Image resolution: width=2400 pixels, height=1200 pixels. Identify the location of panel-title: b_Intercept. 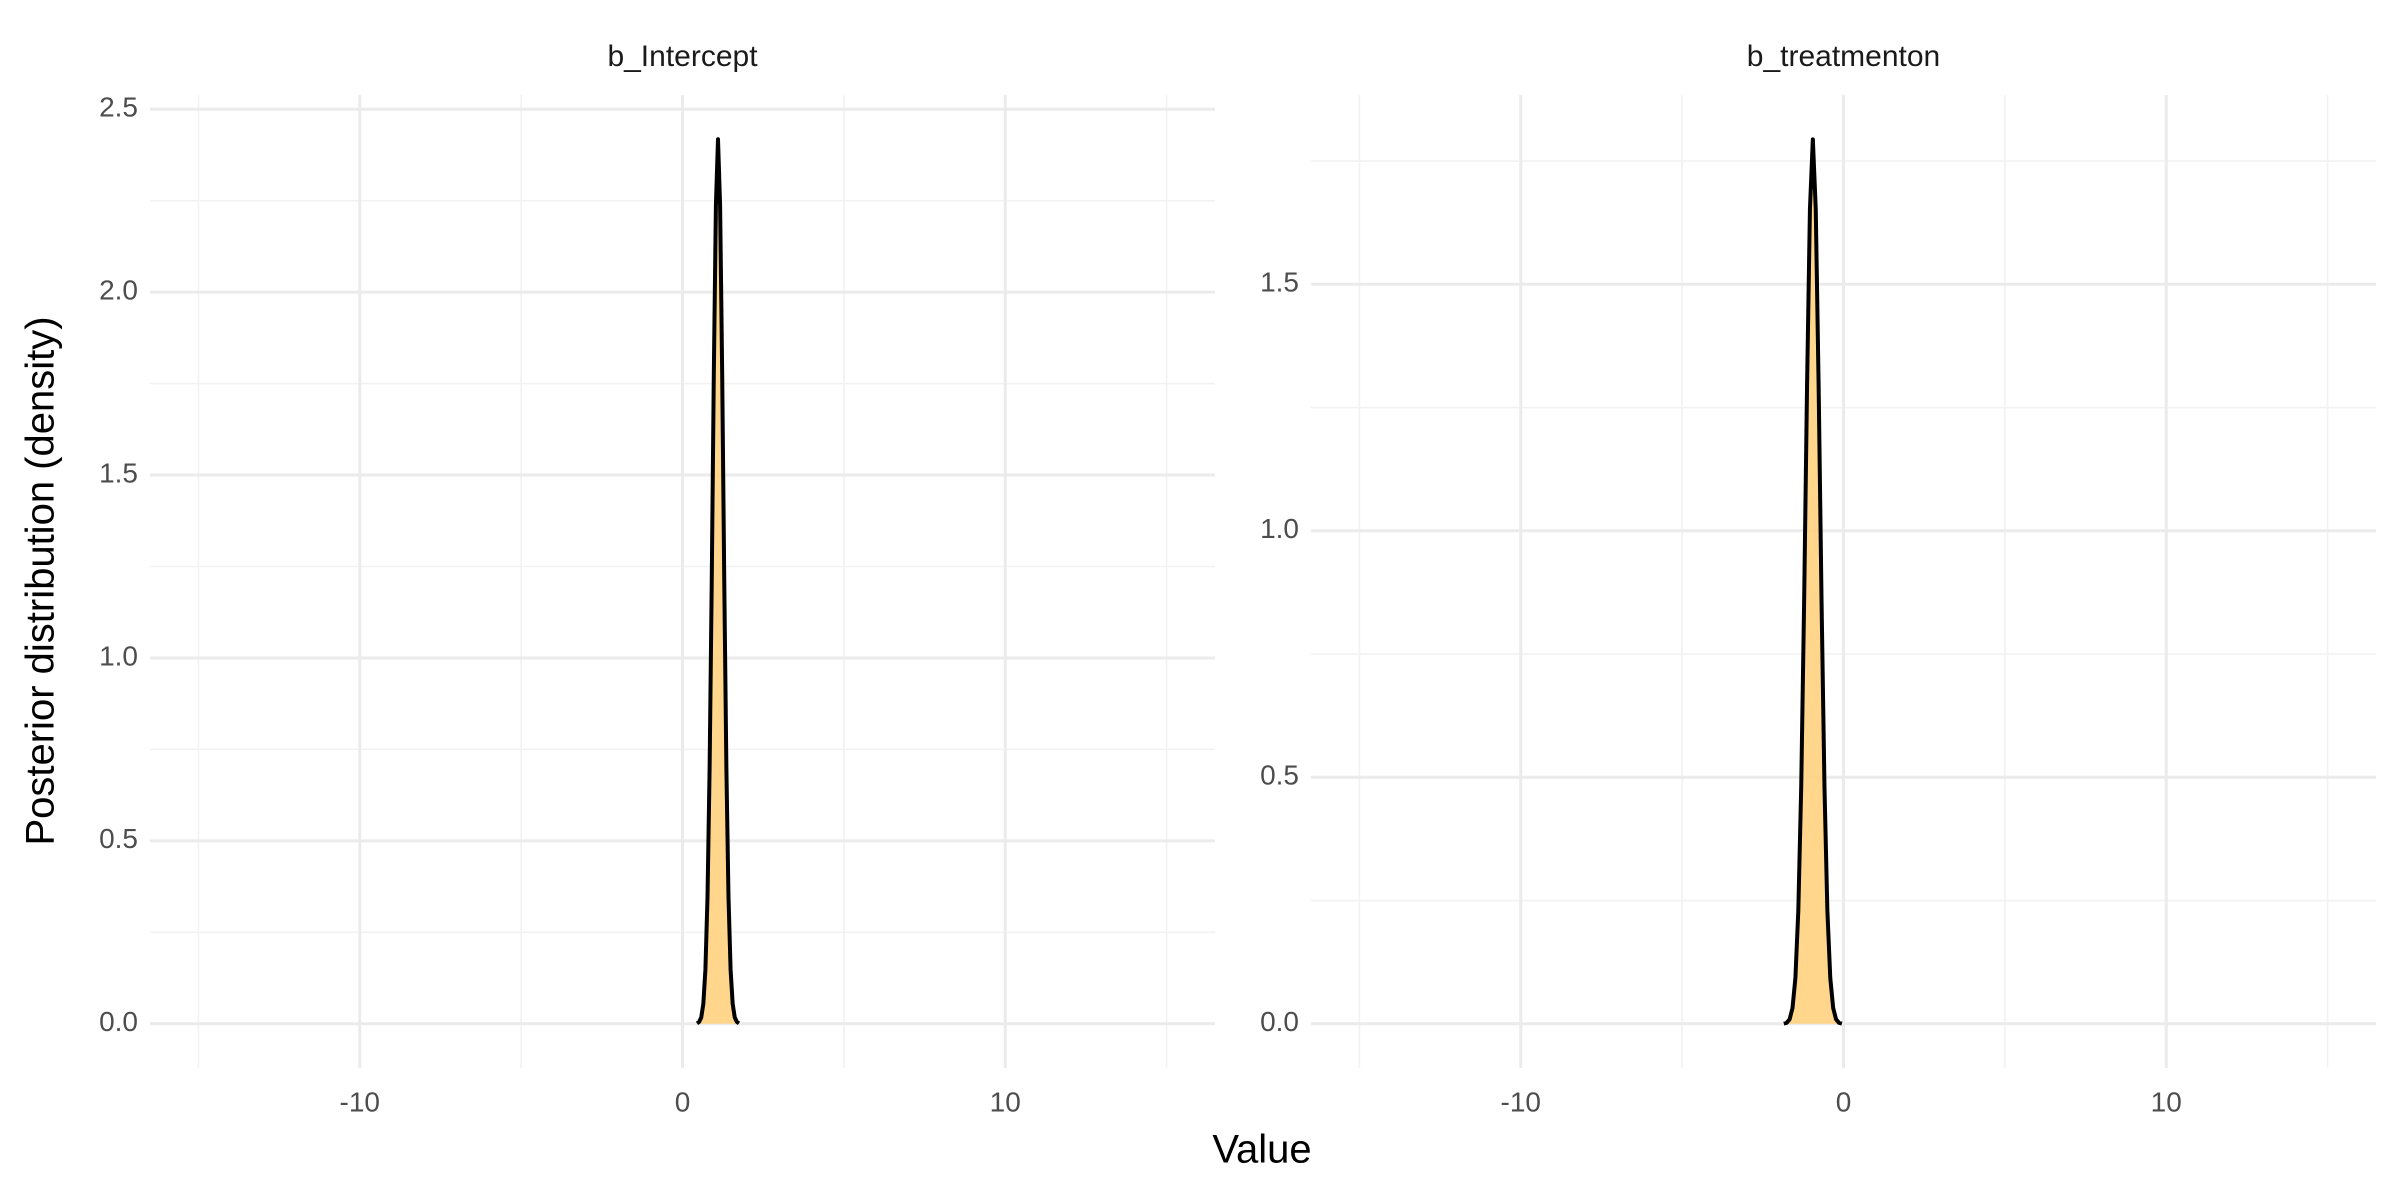
(682, 56).